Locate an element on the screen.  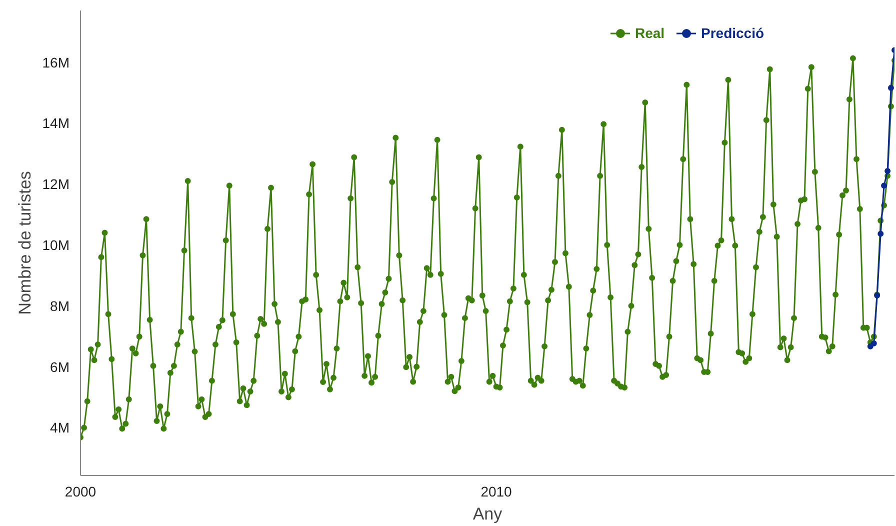
y-tick-label: 12M is located at coordinates (56, 184).